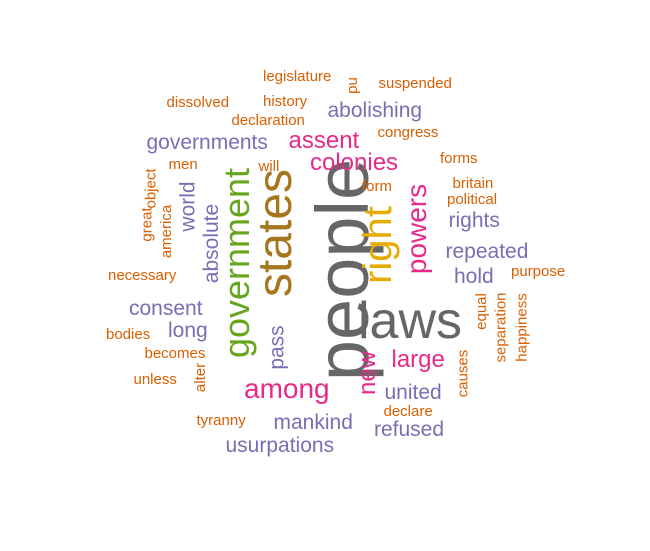 The width and height of the screenshot is (650, 551). What do you see at coordinates (501, 327) in the screenshot?
I see `word-separation: separation` at bounding box center [501, 327].